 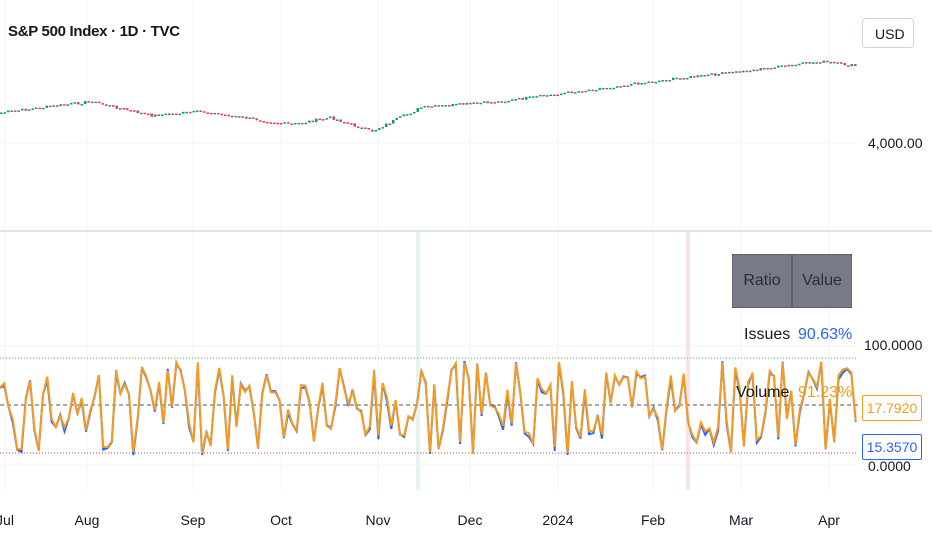 I want to click on table-header-ratio: Ratio, so click(x=762, y=281).